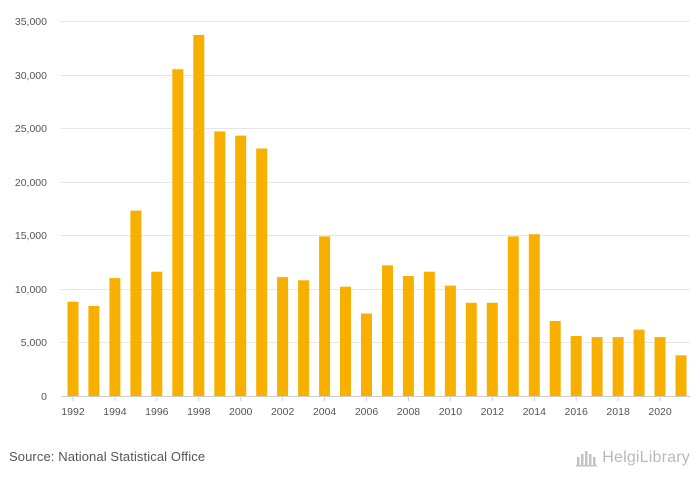 This screenshot has width=700, height=483. I want to click on bar-1999, so click(220, 263).